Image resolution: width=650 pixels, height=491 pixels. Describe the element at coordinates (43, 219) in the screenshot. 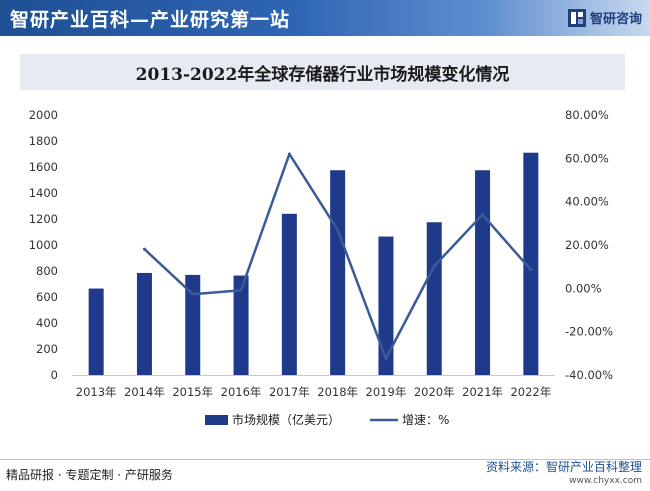

I see `y-left-tick-label: 1200` at that location.